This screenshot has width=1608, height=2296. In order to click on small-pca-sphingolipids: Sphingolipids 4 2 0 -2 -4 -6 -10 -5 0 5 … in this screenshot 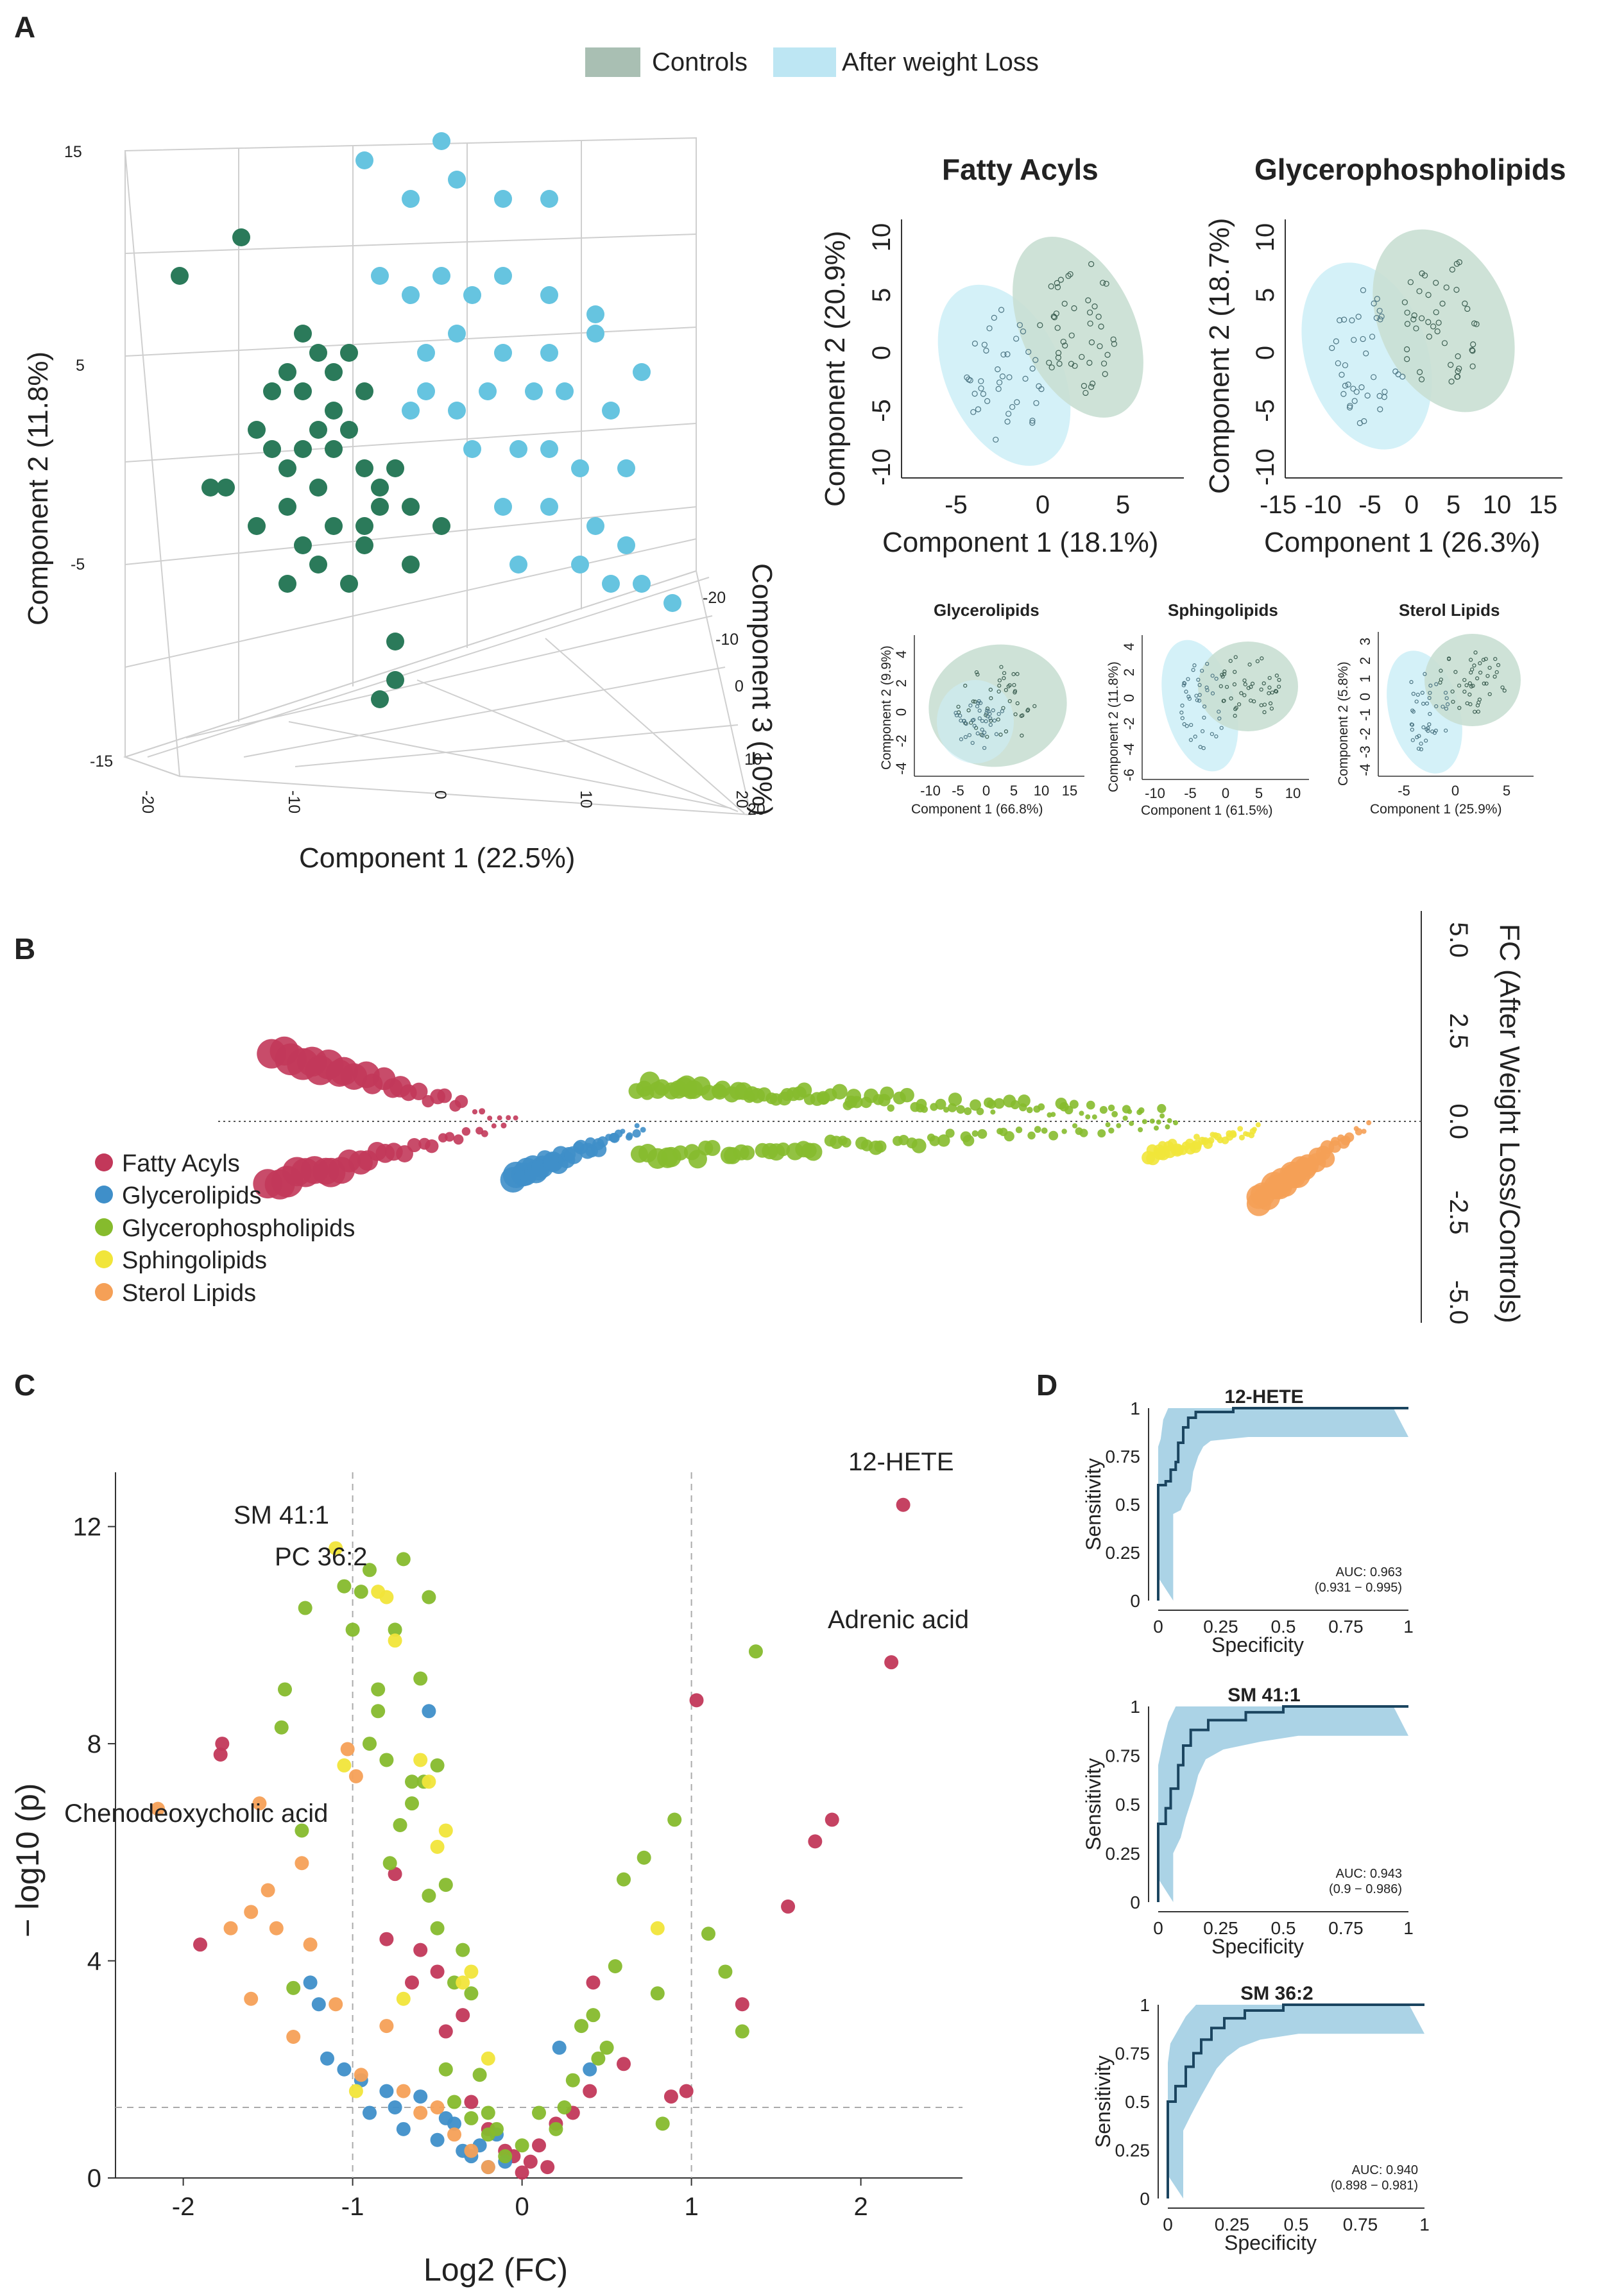, I will do `click(1207, 709)`.